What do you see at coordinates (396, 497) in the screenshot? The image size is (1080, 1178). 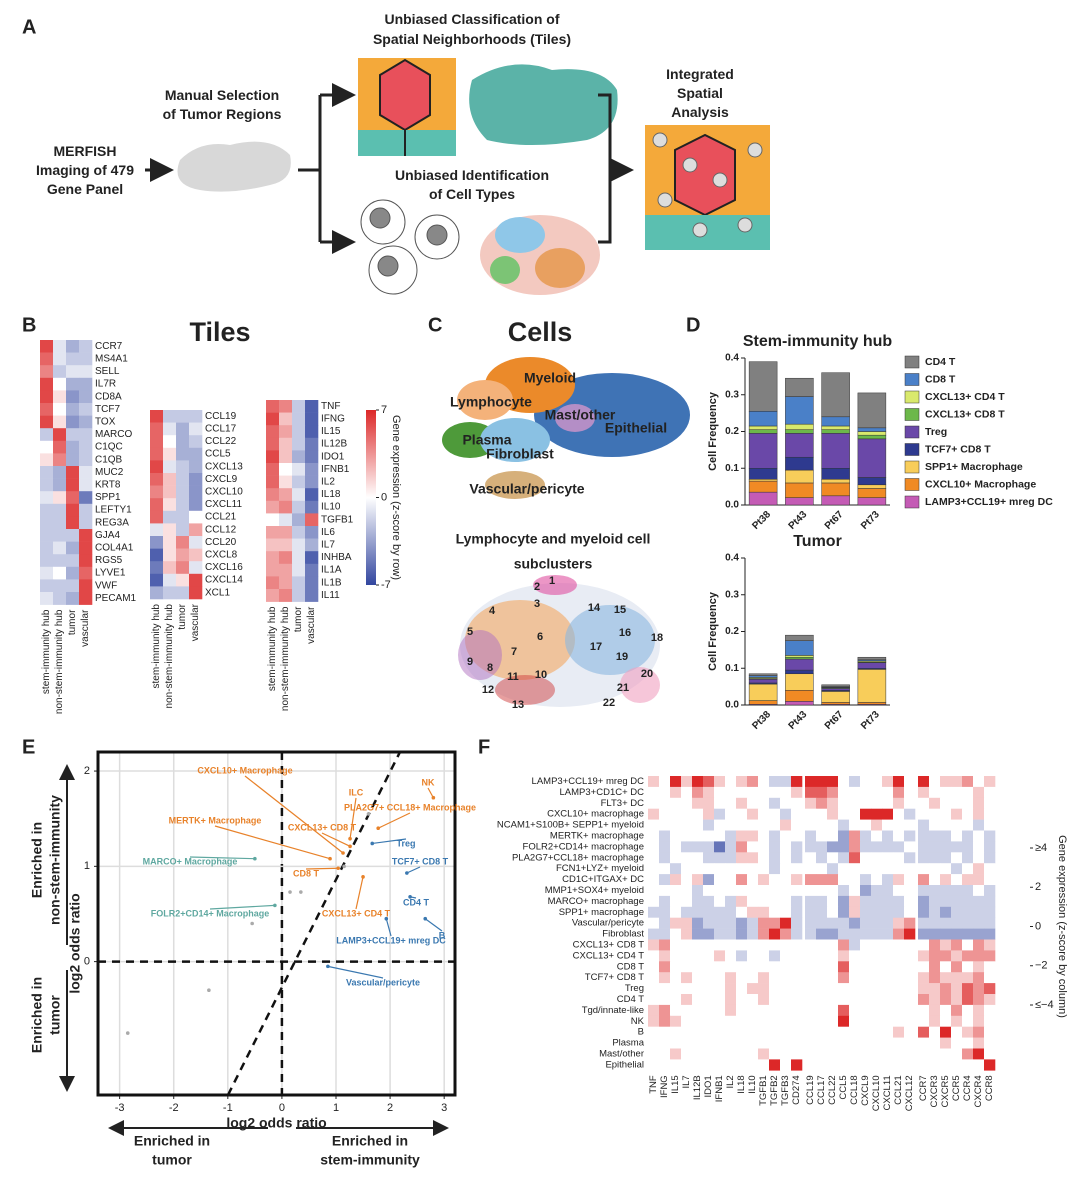 I see `colorbar-label: Gene expression (z-score by row)` at bounding box center [396, 497].